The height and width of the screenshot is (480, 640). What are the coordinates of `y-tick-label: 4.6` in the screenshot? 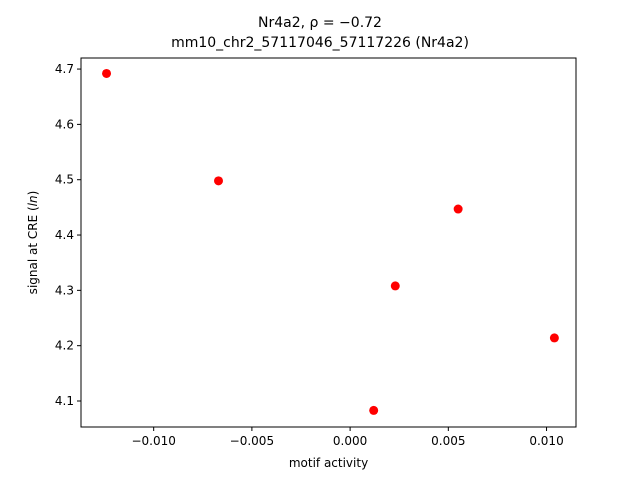 It's located at (64, 124).